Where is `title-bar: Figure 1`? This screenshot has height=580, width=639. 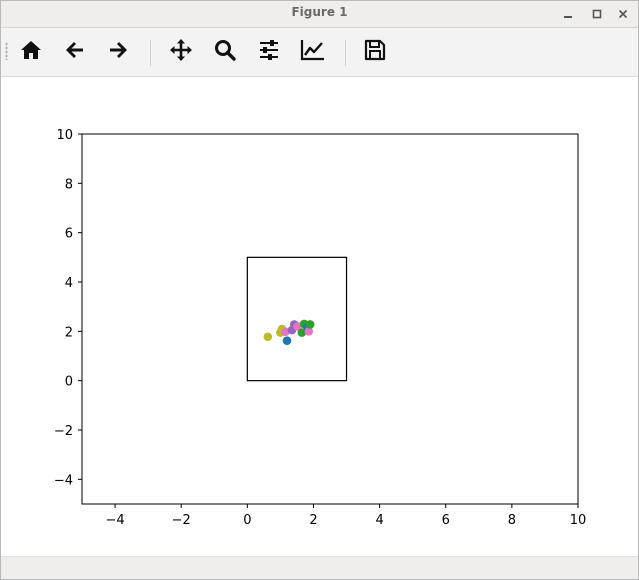
title-bar: Figure 1 is located at coordinates (319, 14).